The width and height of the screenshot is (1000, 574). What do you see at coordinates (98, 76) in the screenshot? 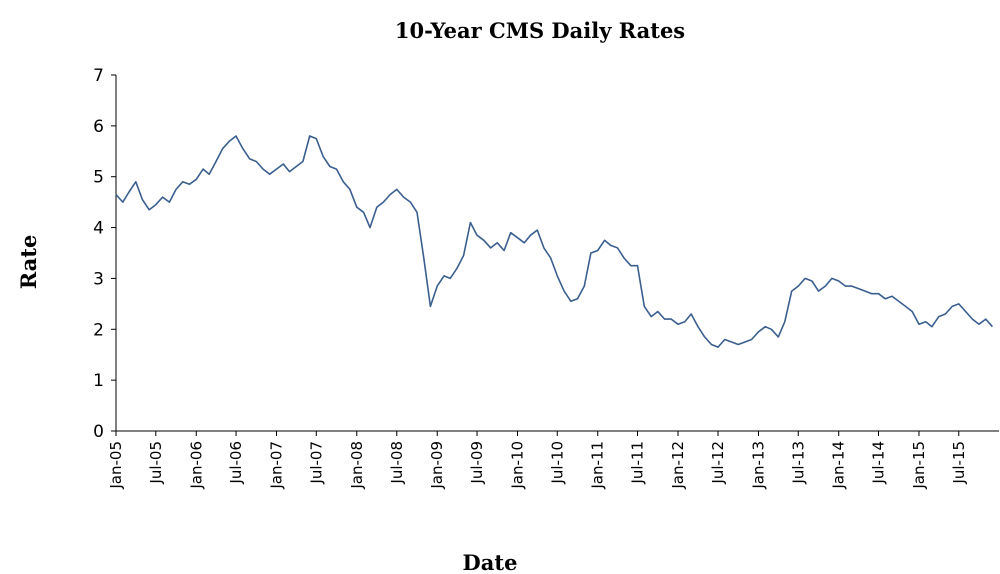
I see `y-tick-label: 7` at bounding box center [98, 76].